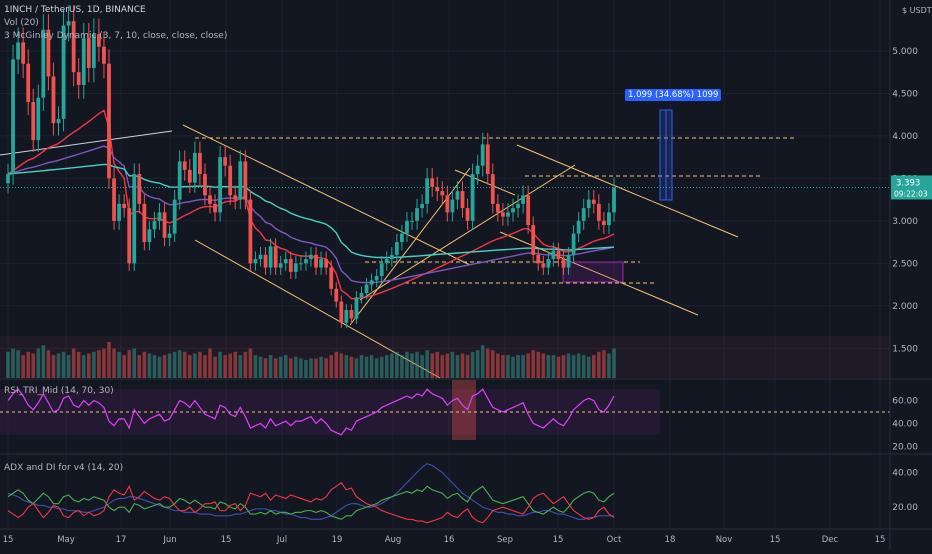  What do you see at coordinates (724, 540) in the screenshot?
I see `time-tick-label: Nov` at bounding box center [724, 540].